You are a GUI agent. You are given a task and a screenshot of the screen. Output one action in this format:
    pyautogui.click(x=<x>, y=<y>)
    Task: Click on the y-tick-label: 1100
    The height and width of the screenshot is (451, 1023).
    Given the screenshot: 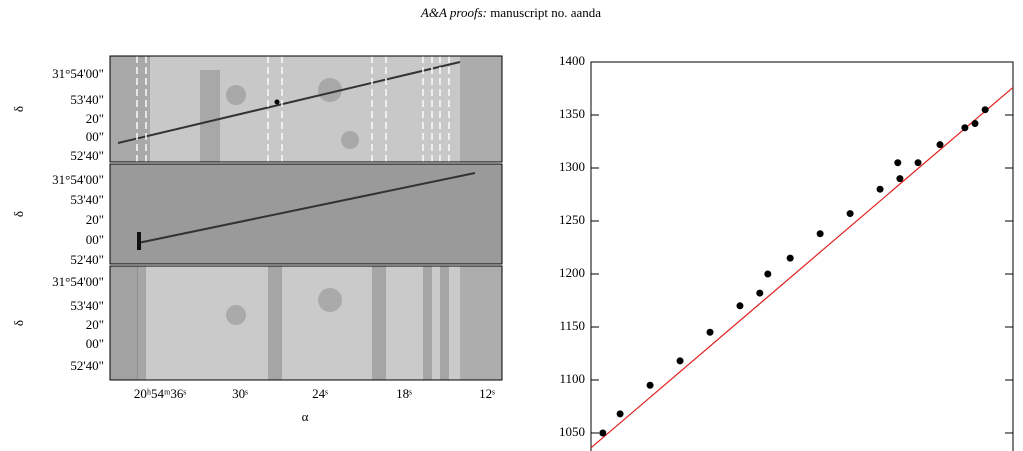 What is the action you would take?
    pyautogui.click(x=572, y=378)
    